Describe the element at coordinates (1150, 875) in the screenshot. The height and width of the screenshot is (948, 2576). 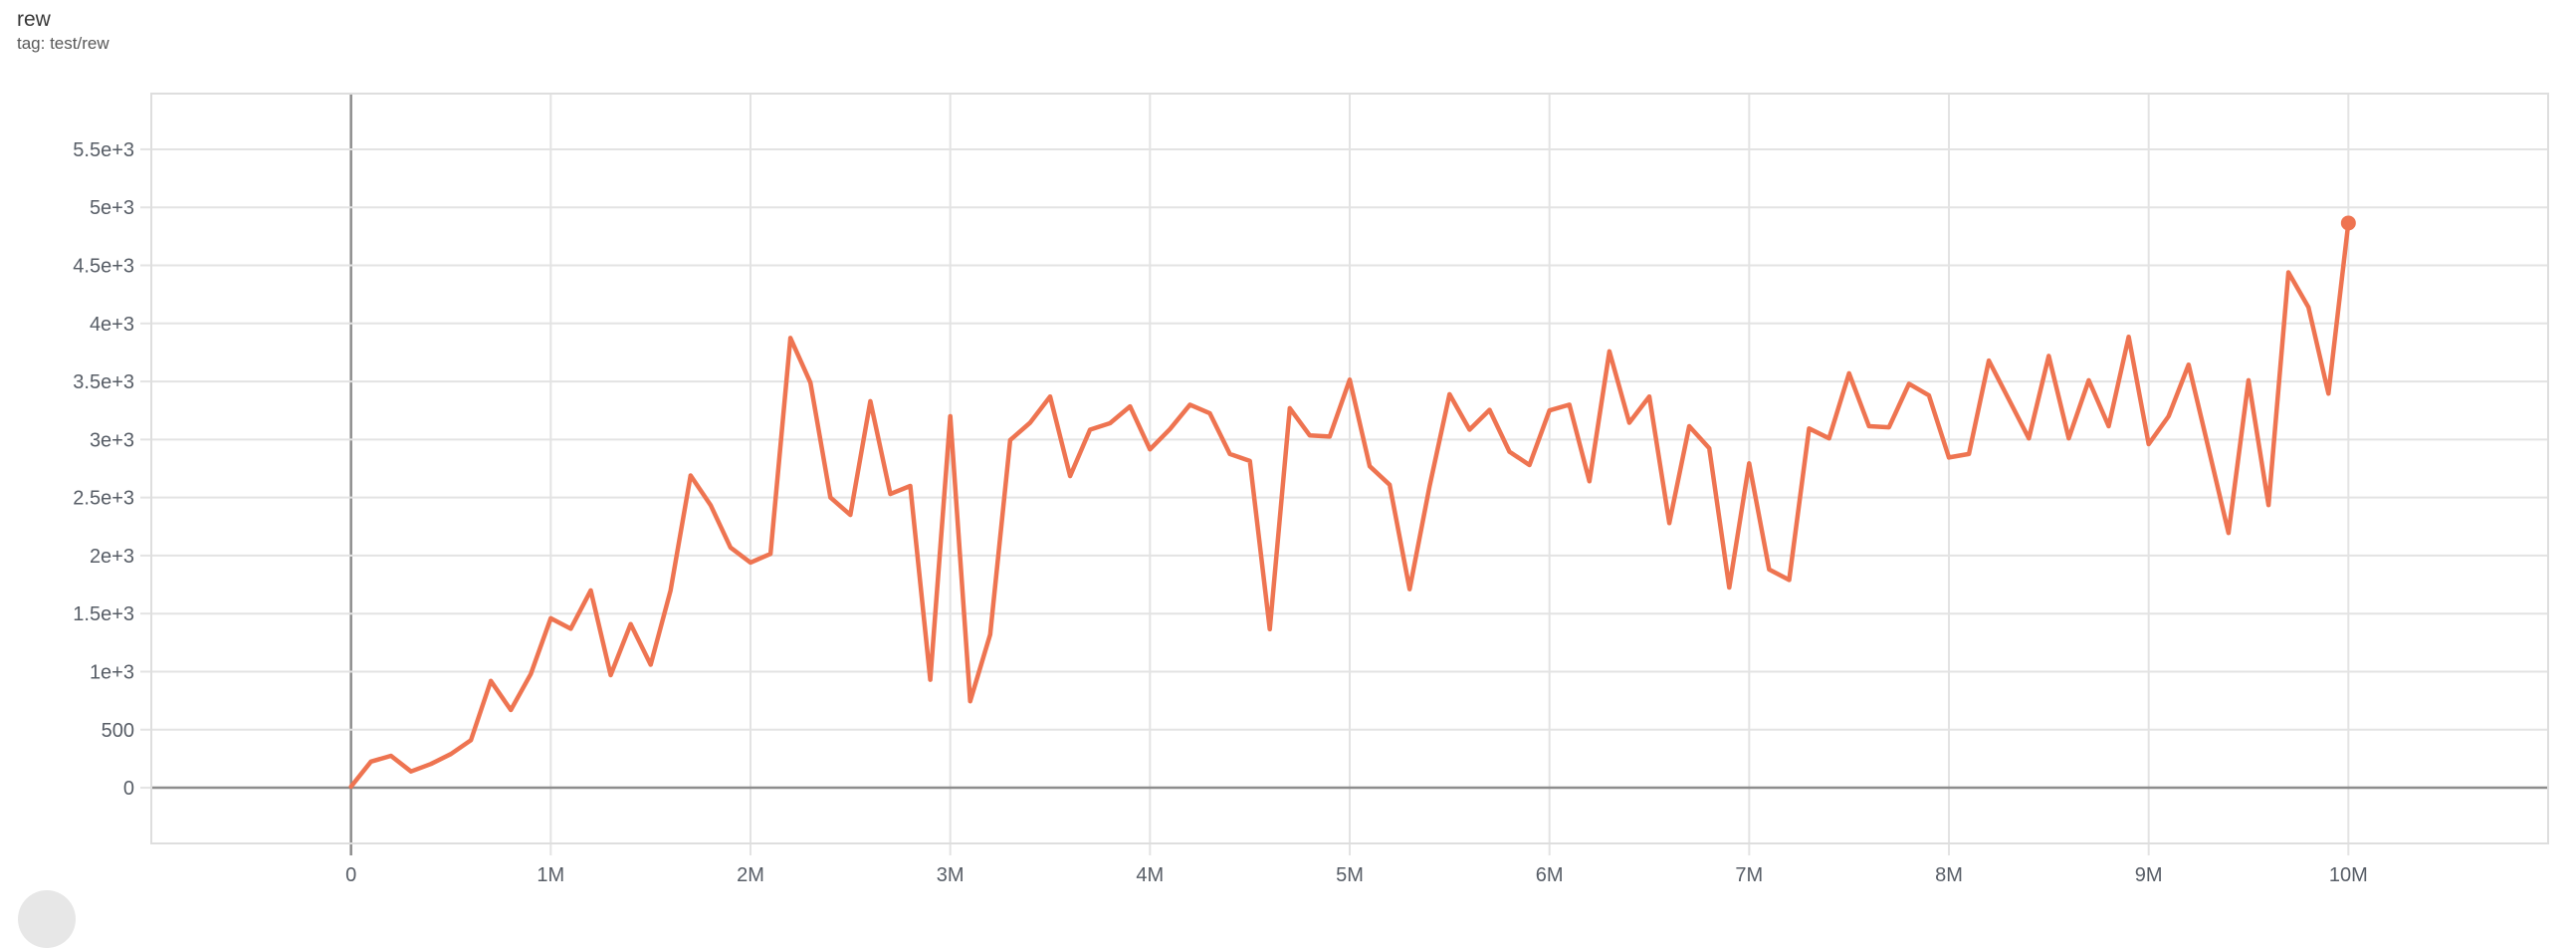
I see `x-tick-label: 4M` at that location.